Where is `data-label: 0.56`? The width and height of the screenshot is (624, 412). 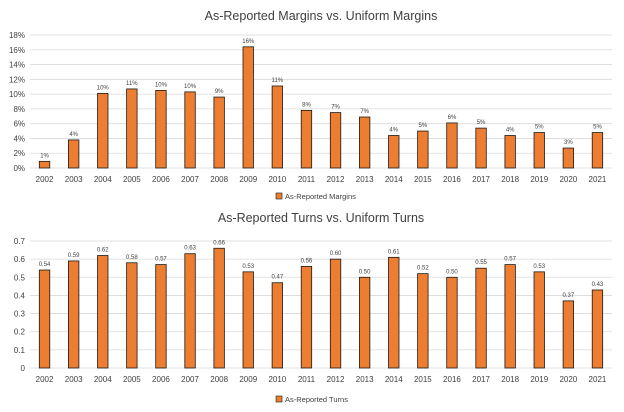
data-label: 0.56 is located at coordinates (307, 261).